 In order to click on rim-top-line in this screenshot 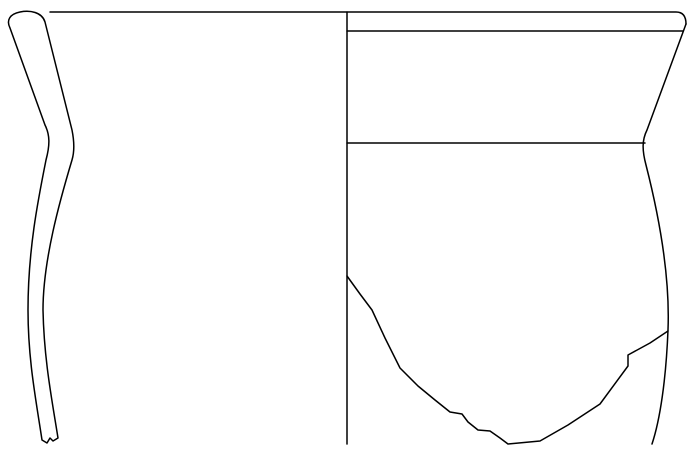, I will do `click(368, 18)`.